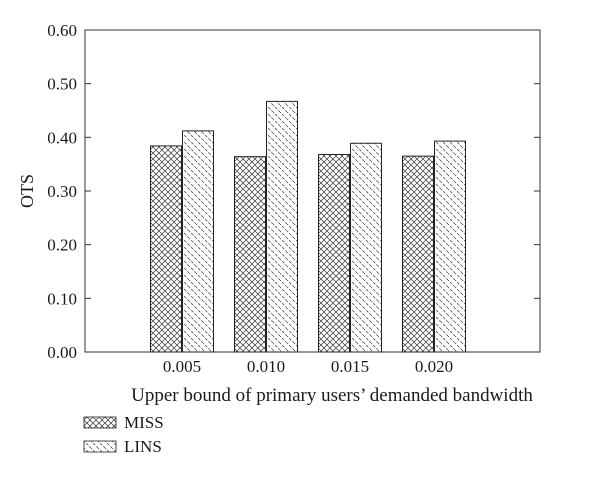 This screenshot has height=481, width=600. Describe the element at coordinates (282, 226) in the screenshot. I see `bar-lins-0.010` at that location.